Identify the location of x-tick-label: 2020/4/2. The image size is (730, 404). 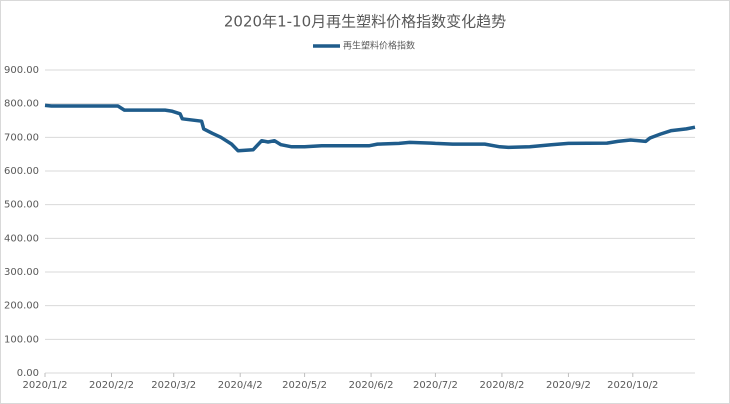
(240, 385).